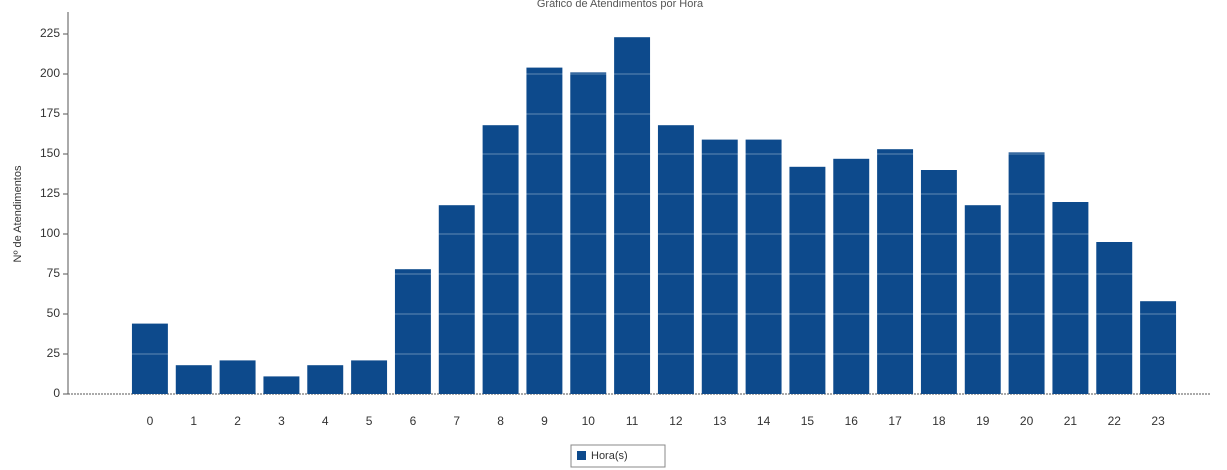 The height and width of the screenshot is (470, 1227). What do you see at coordinates (50, 153) in the screenshot?
I see `y-tick-label: 150` at bounding box center [50, 153].